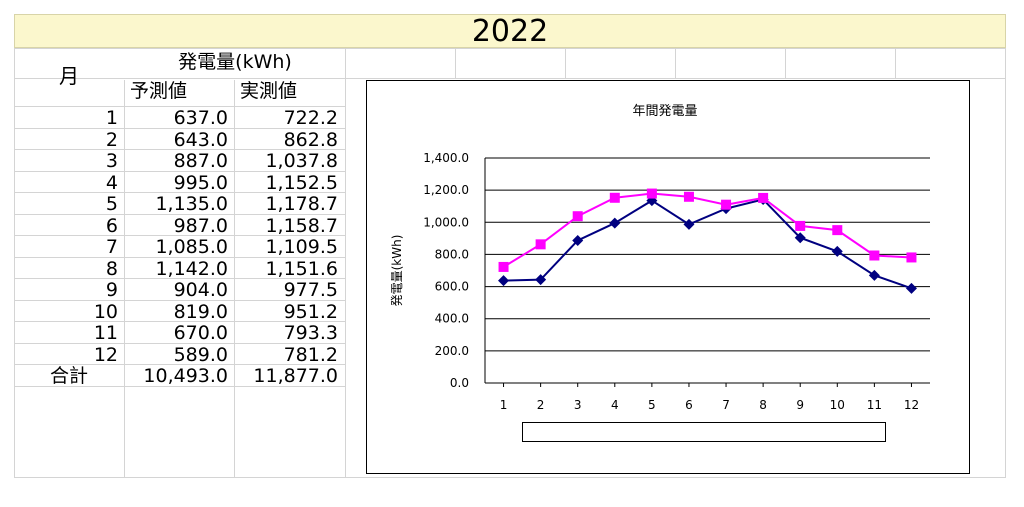  Describe the element at coordinates (200, 225) in the screenshot. I see `table-cell-forecast: 987.0` at that location.